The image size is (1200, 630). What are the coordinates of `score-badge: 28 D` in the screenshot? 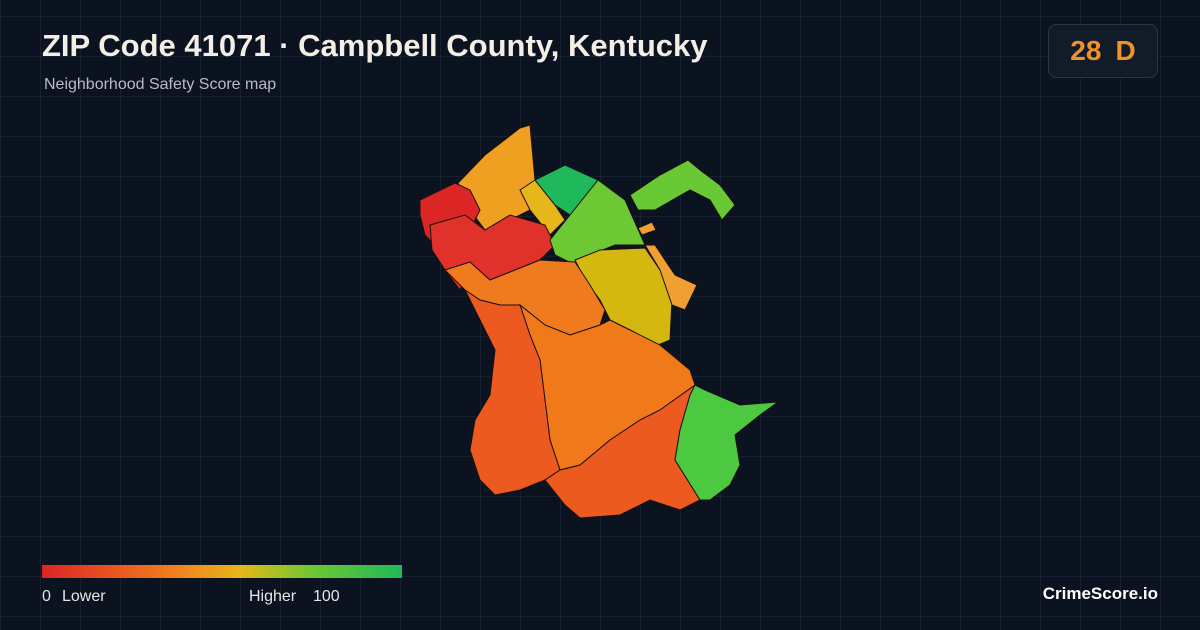 It's located at (1103, 51).